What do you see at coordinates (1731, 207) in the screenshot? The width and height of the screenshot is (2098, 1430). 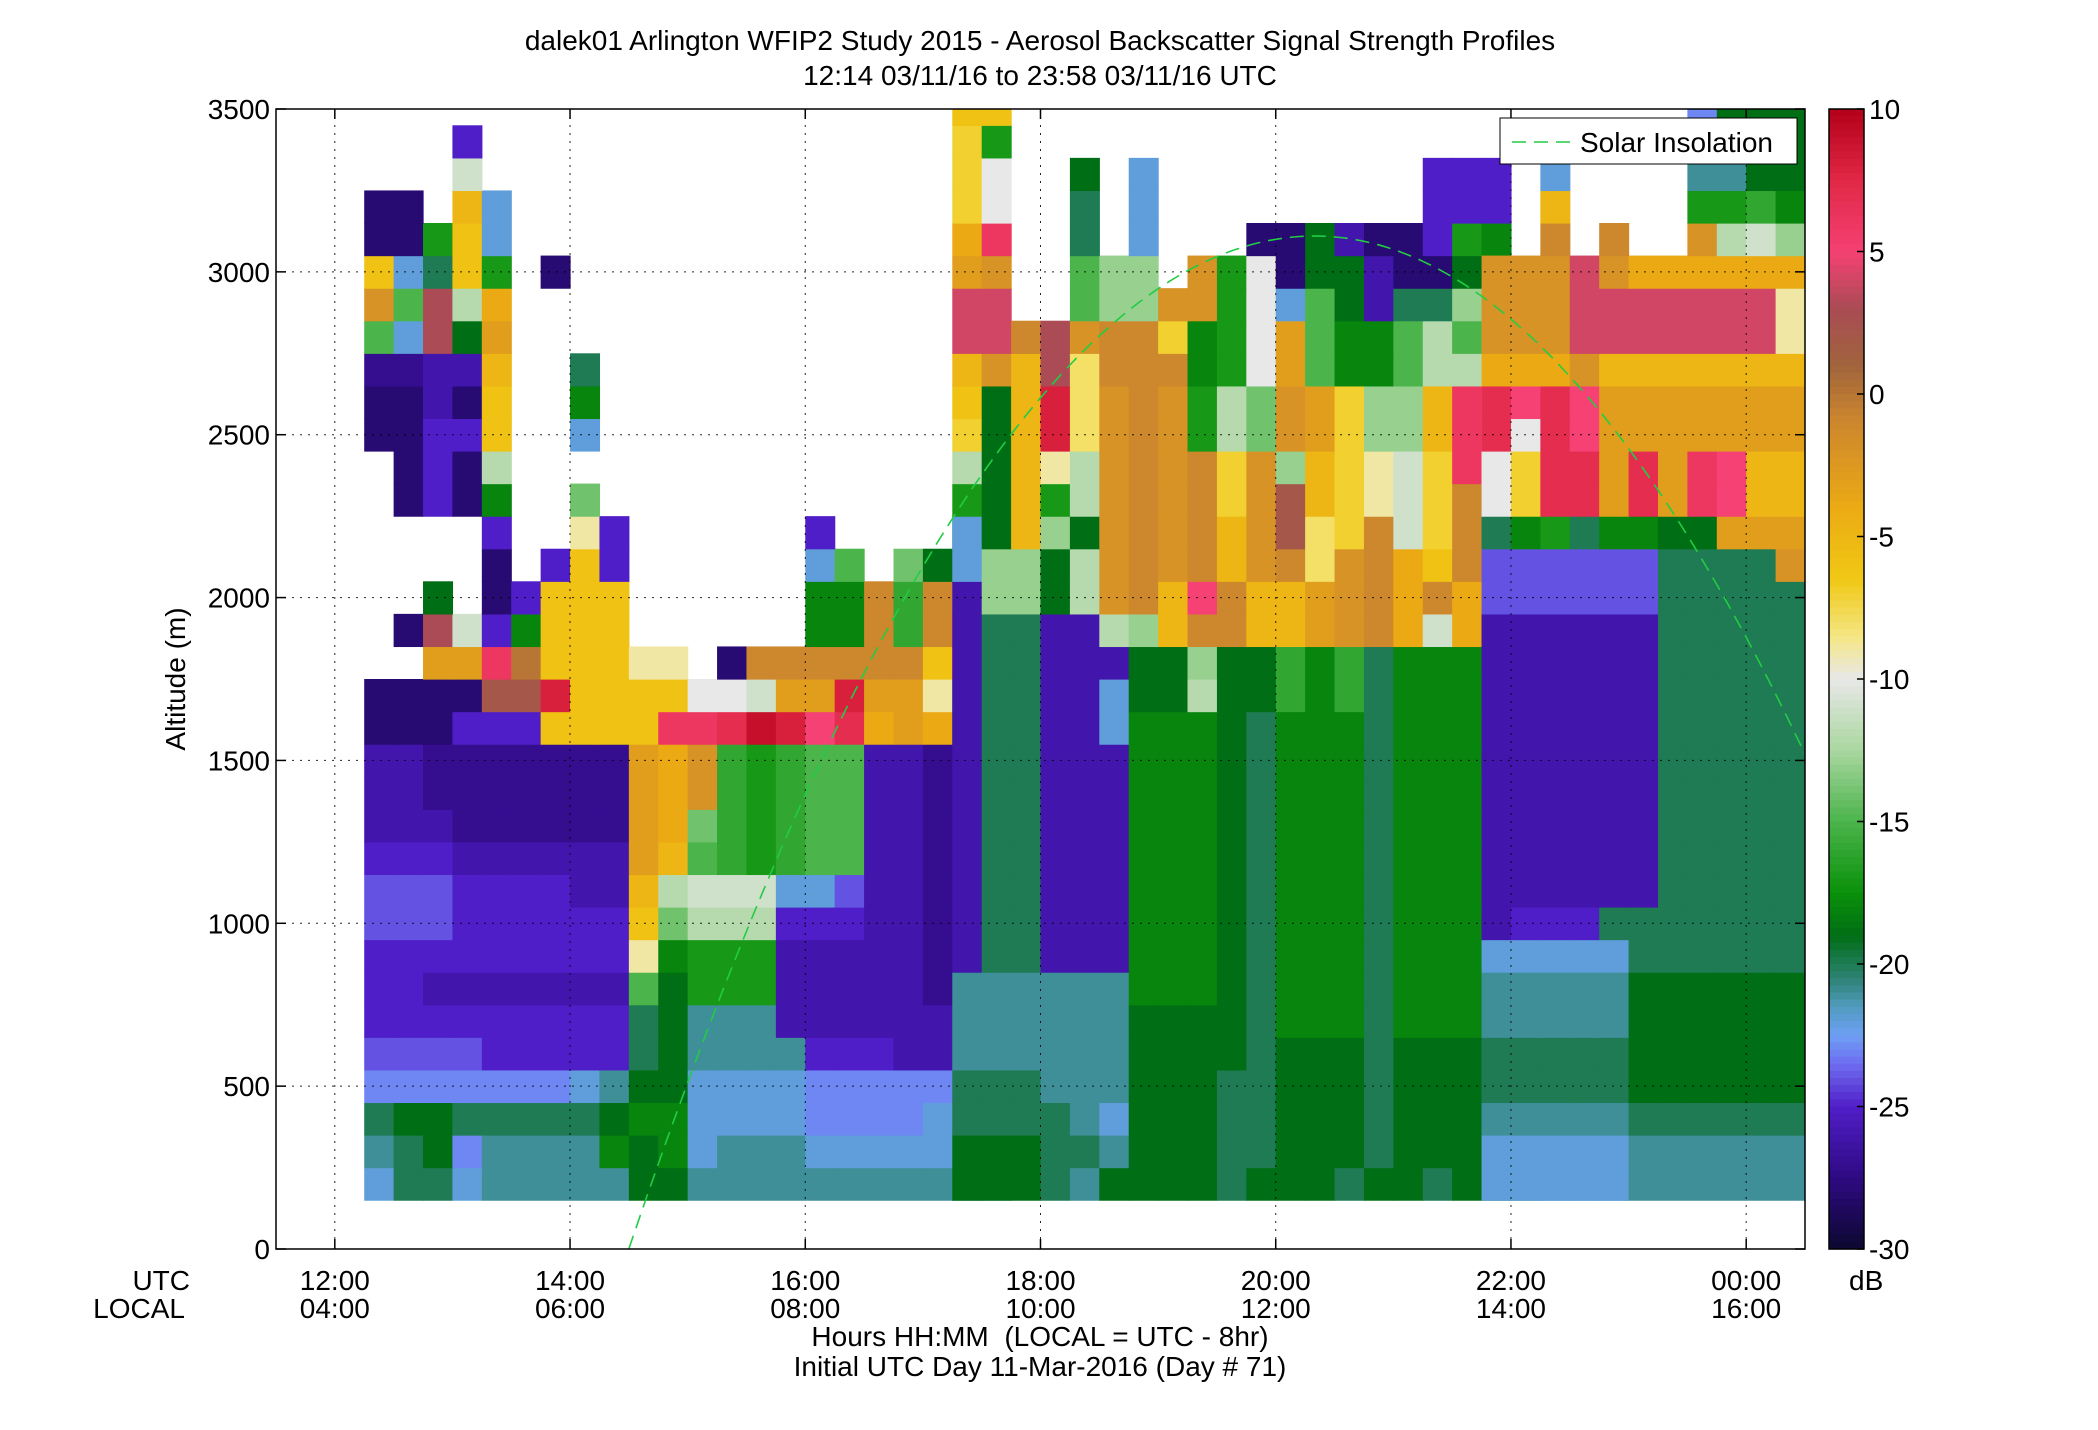 I see `heat-cell-p2-r30-c8` at bounding box center [1731, 207].